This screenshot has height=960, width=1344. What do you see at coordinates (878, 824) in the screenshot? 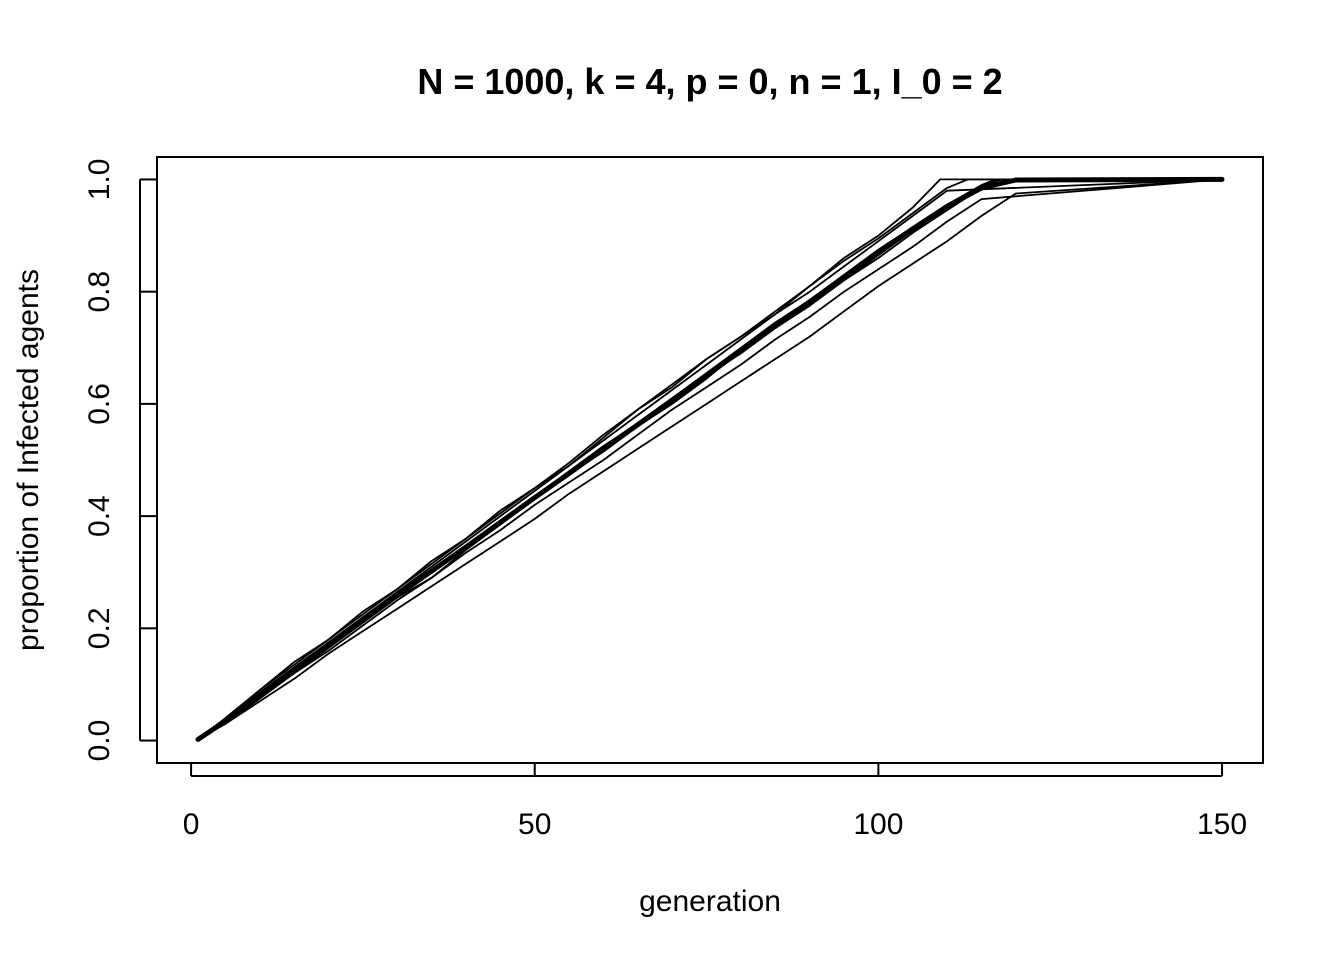
I see `x-tick-label: 100` at bounding box center [878, 824].